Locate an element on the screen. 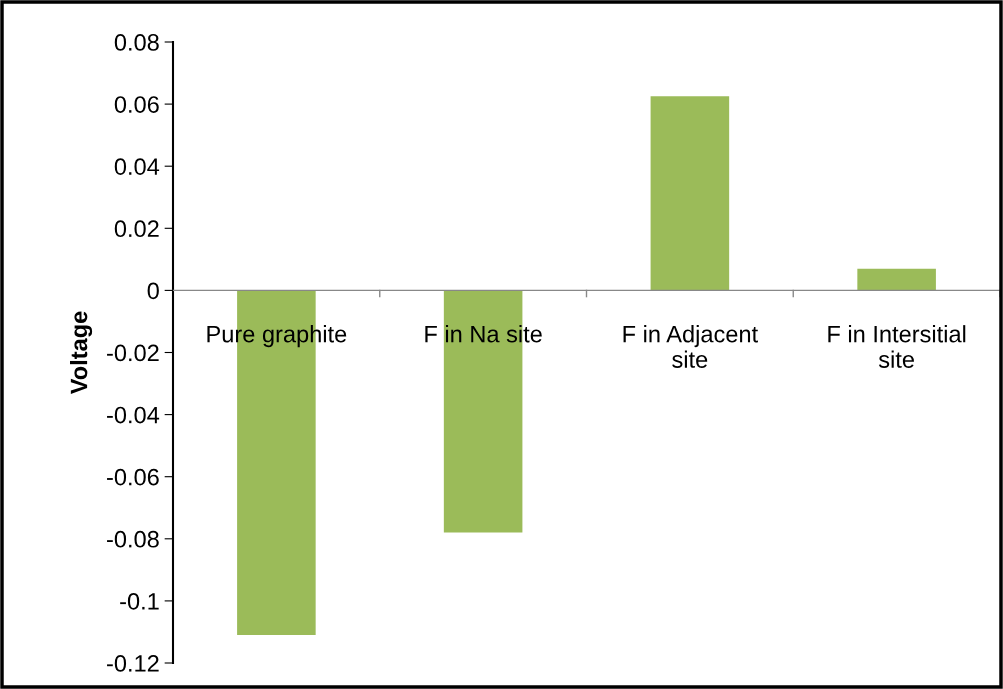 This screenshot has width=1003, height=689. y-tick-label: -0.1 is located at coordinates (139, 601).